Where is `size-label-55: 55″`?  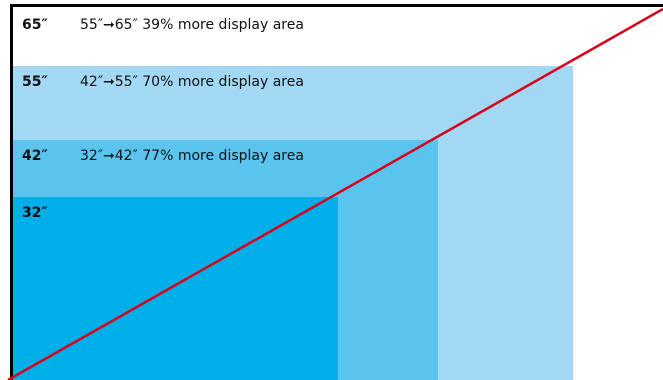 size-label-55: 55″ is located at coordinates (35, 82).